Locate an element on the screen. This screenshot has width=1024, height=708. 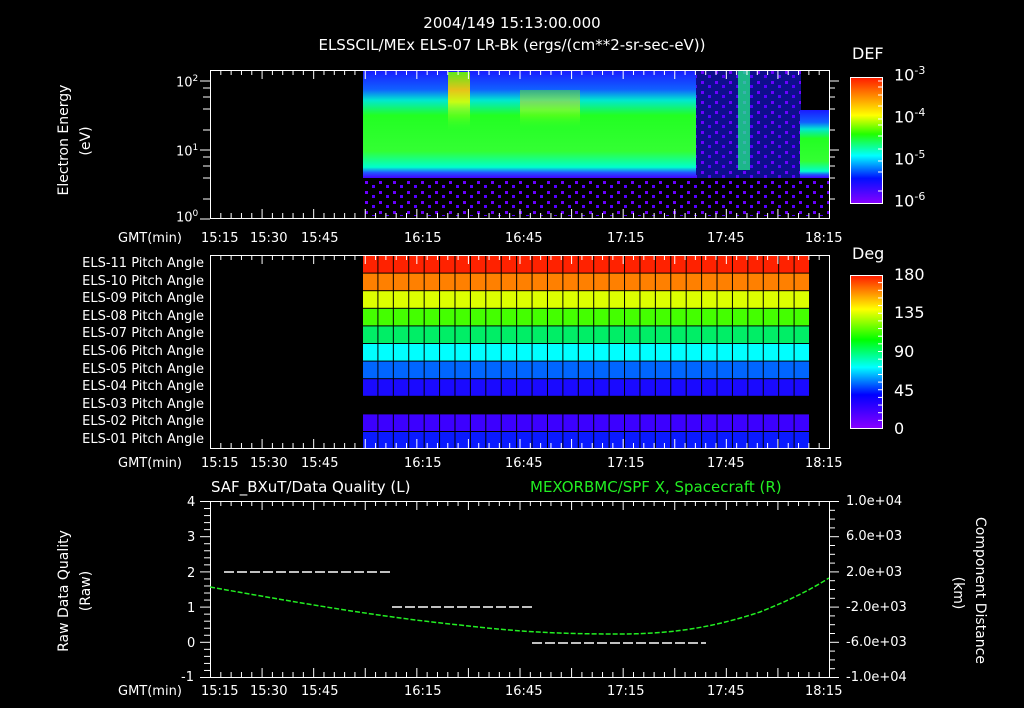
def-colorbar-min: 10-6 is located at coordinates (910, 200).